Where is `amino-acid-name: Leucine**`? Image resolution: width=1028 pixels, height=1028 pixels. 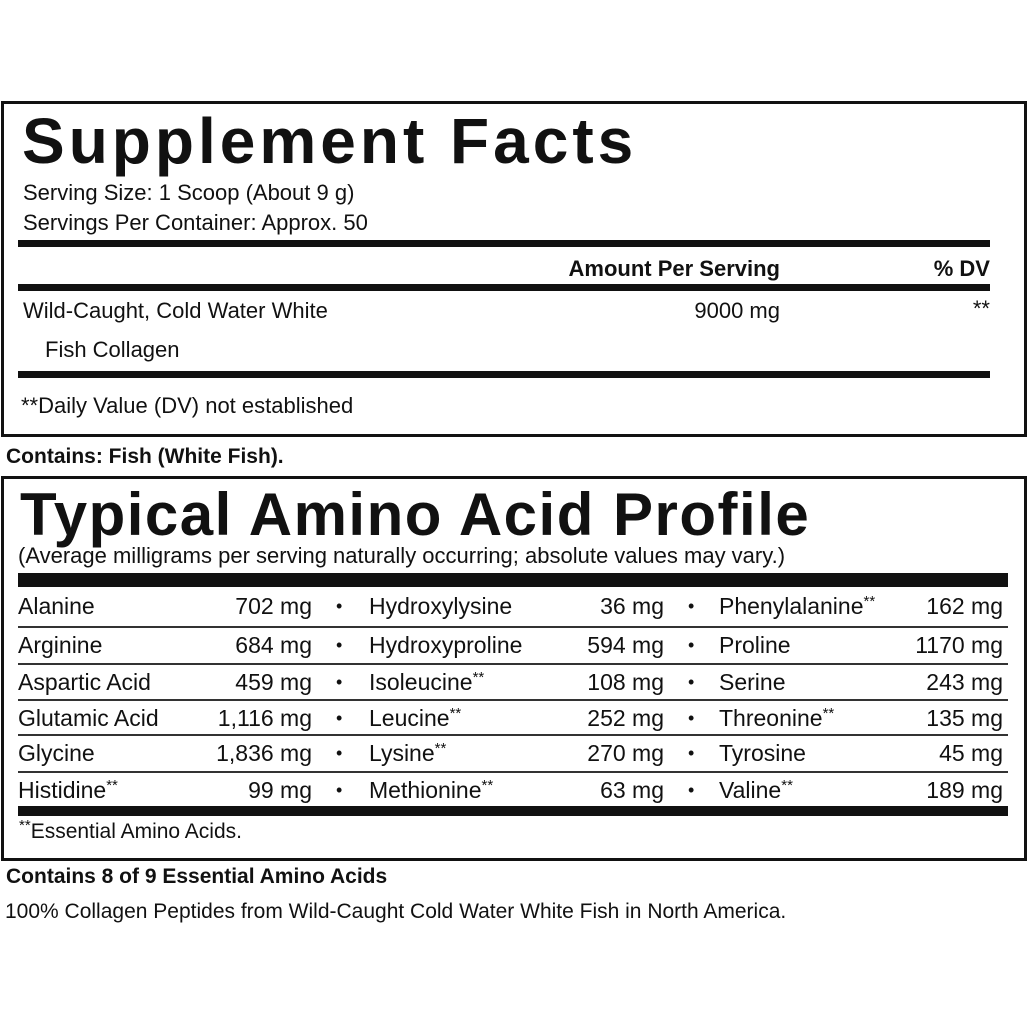
amino-acid-name: Leucine** is located at coordinates (415, 718).